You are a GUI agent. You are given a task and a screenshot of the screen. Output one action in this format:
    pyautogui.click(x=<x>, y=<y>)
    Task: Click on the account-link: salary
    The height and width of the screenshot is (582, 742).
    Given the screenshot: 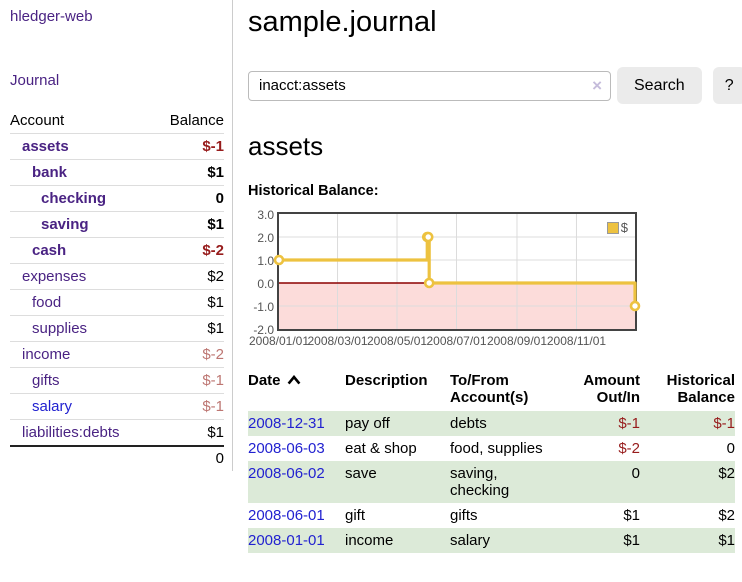 What is the action you would take?
    pyautogui.click(x=52, y=406)
    